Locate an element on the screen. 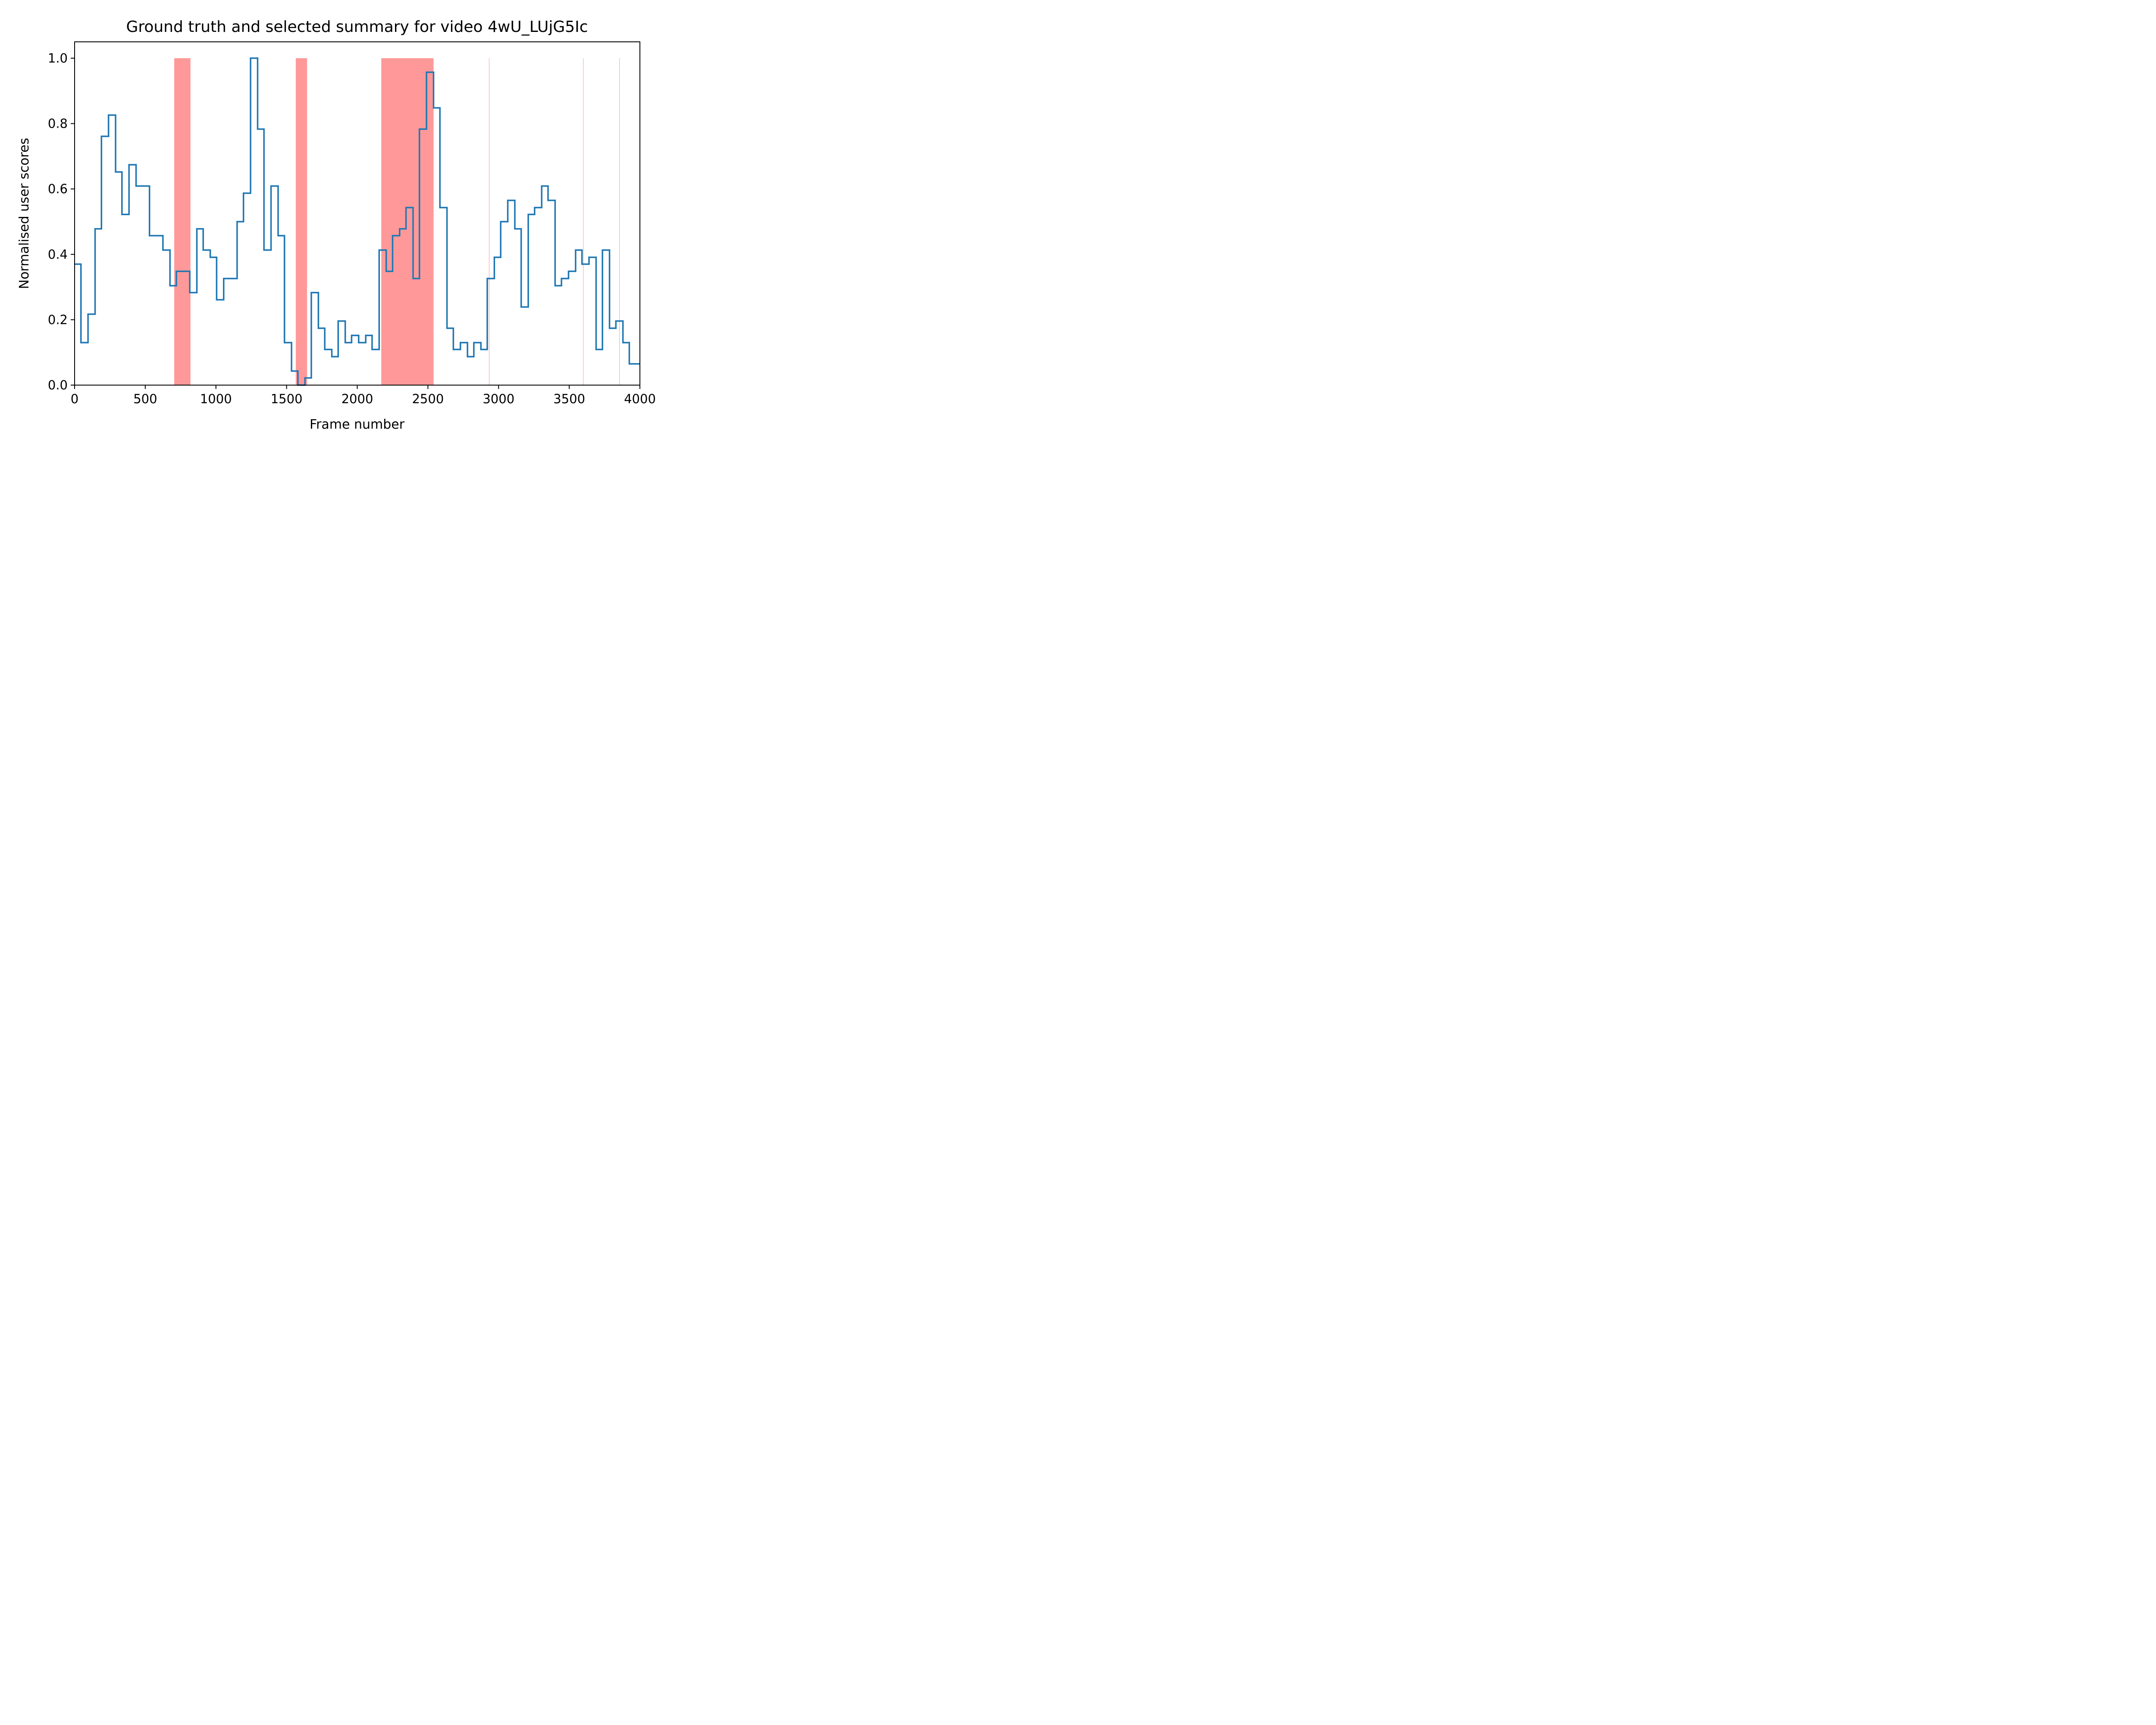 The width and height of the screenshot is (2156, 1725). score-series-line is located at coordinates (357, 222).